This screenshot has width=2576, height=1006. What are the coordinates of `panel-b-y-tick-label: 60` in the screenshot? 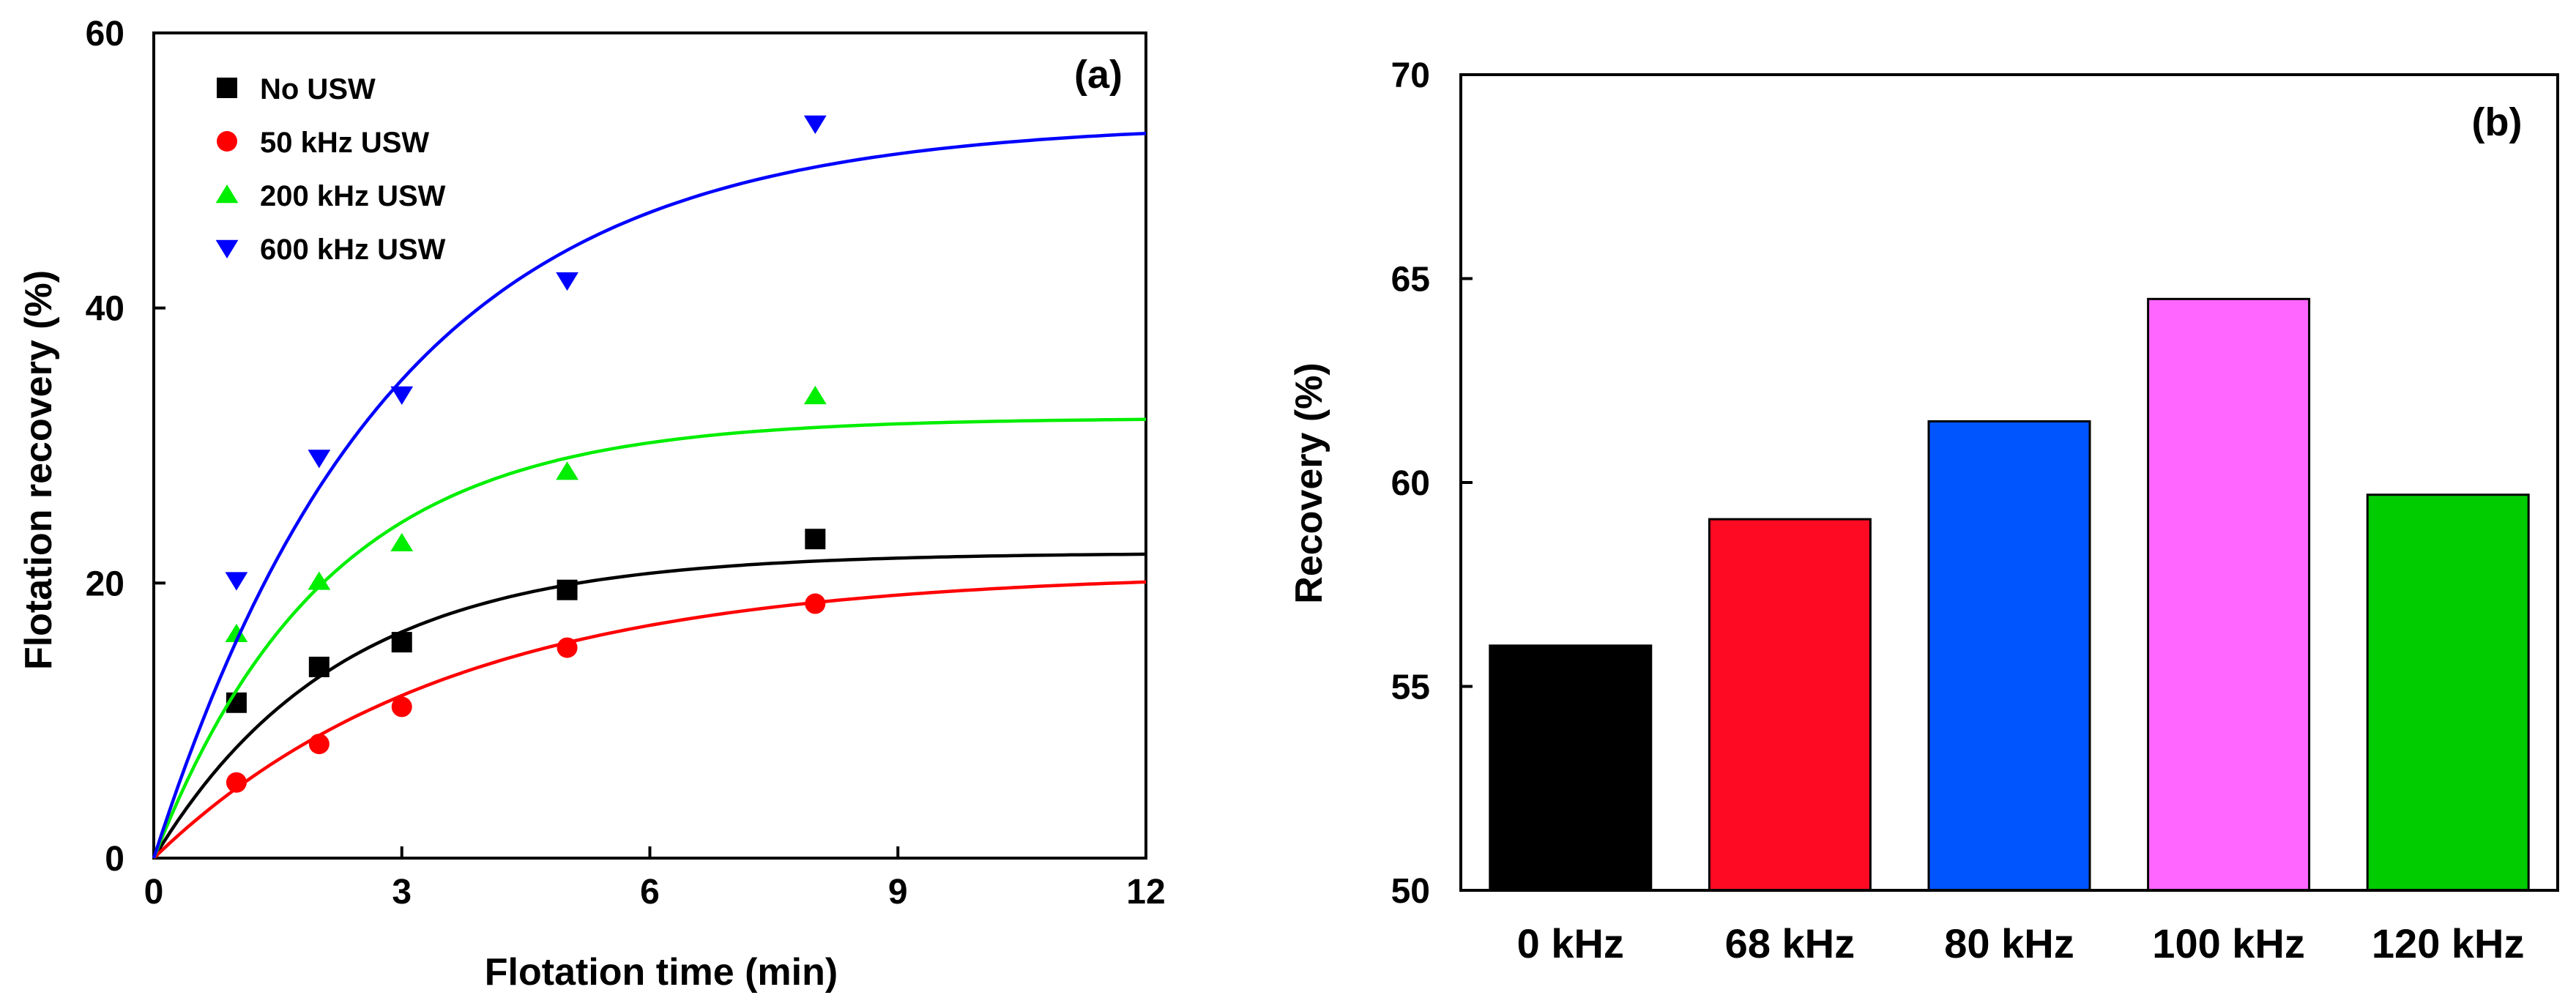 It's located at (1410, 483).